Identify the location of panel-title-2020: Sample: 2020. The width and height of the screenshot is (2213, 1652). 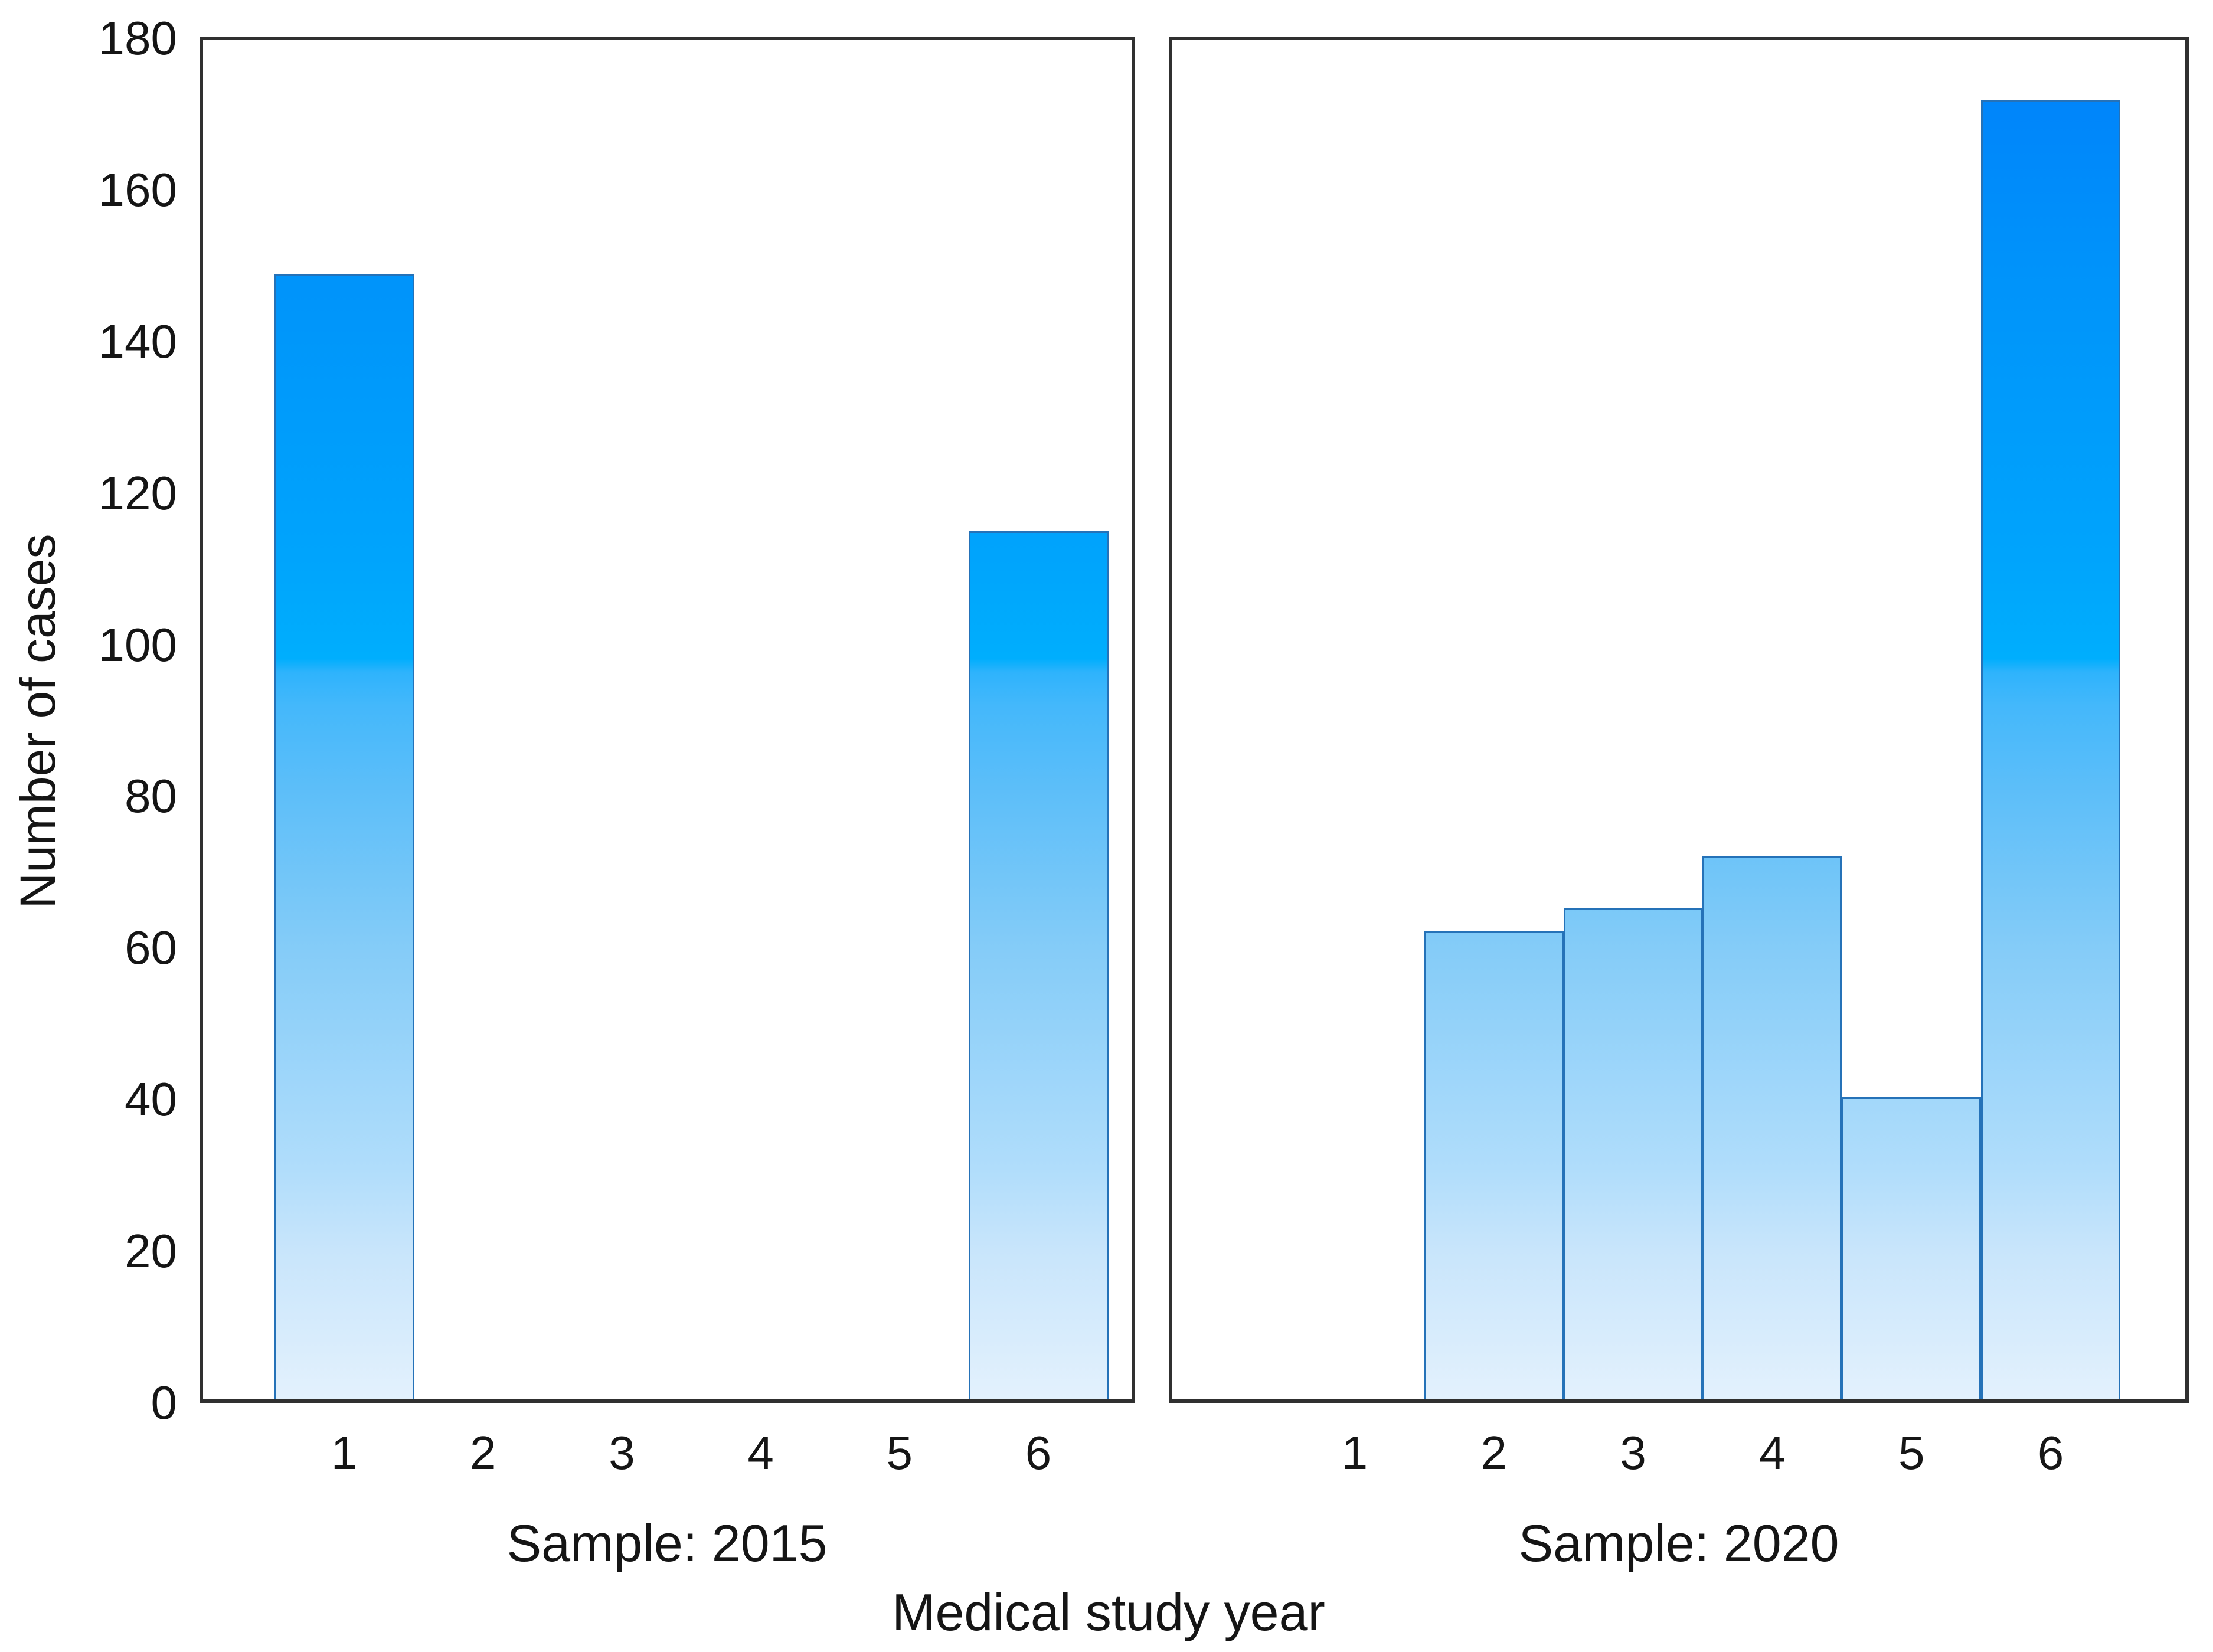
(1678, 1543).